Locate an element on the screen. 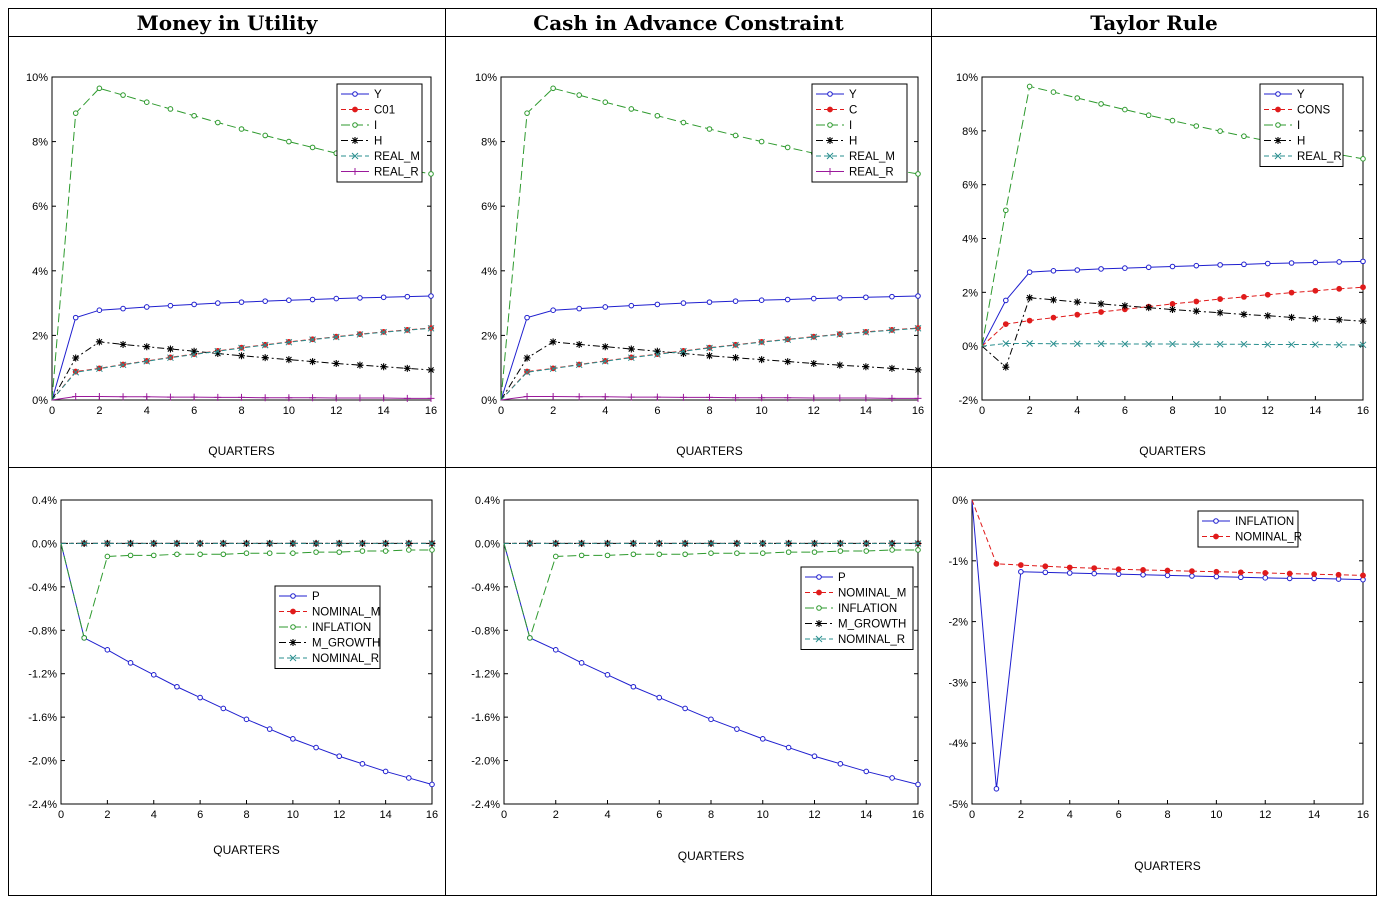 This screenshot has width=1382, height=898. legend-label: Y is located at coordinates (378, 95).